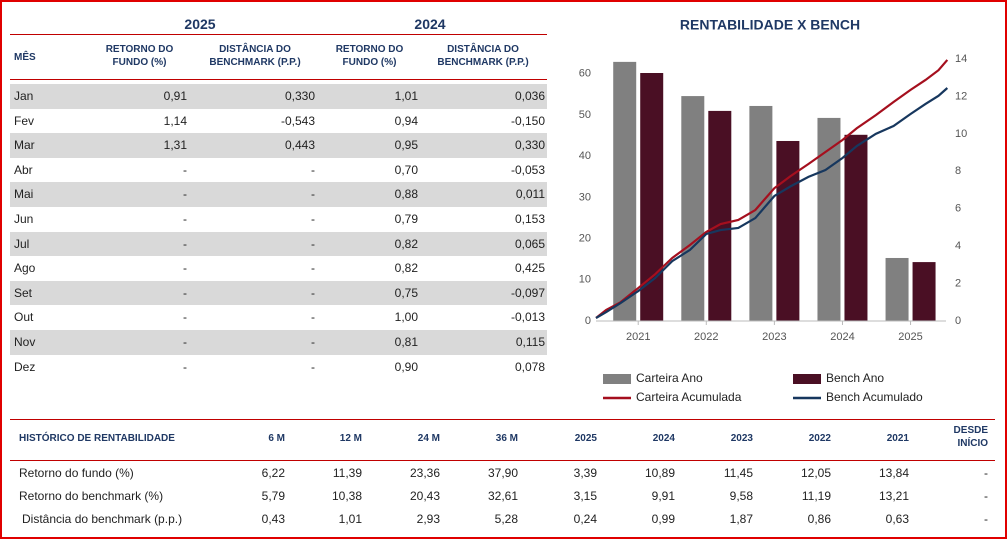  Describe the element at coordinates (529, 243) in the screenshot. I see `table-cell: 0,065` at that location.